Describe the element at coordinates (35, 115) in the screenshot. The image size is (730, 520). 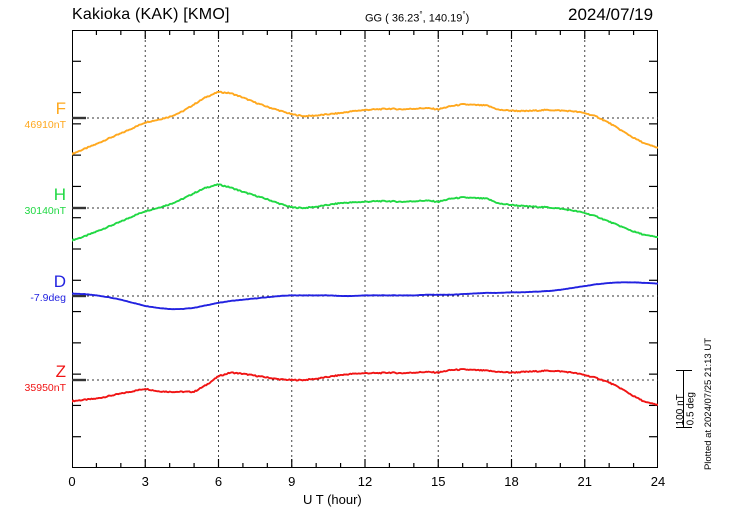
I see `component-label-f: F 46910nT` at that location.